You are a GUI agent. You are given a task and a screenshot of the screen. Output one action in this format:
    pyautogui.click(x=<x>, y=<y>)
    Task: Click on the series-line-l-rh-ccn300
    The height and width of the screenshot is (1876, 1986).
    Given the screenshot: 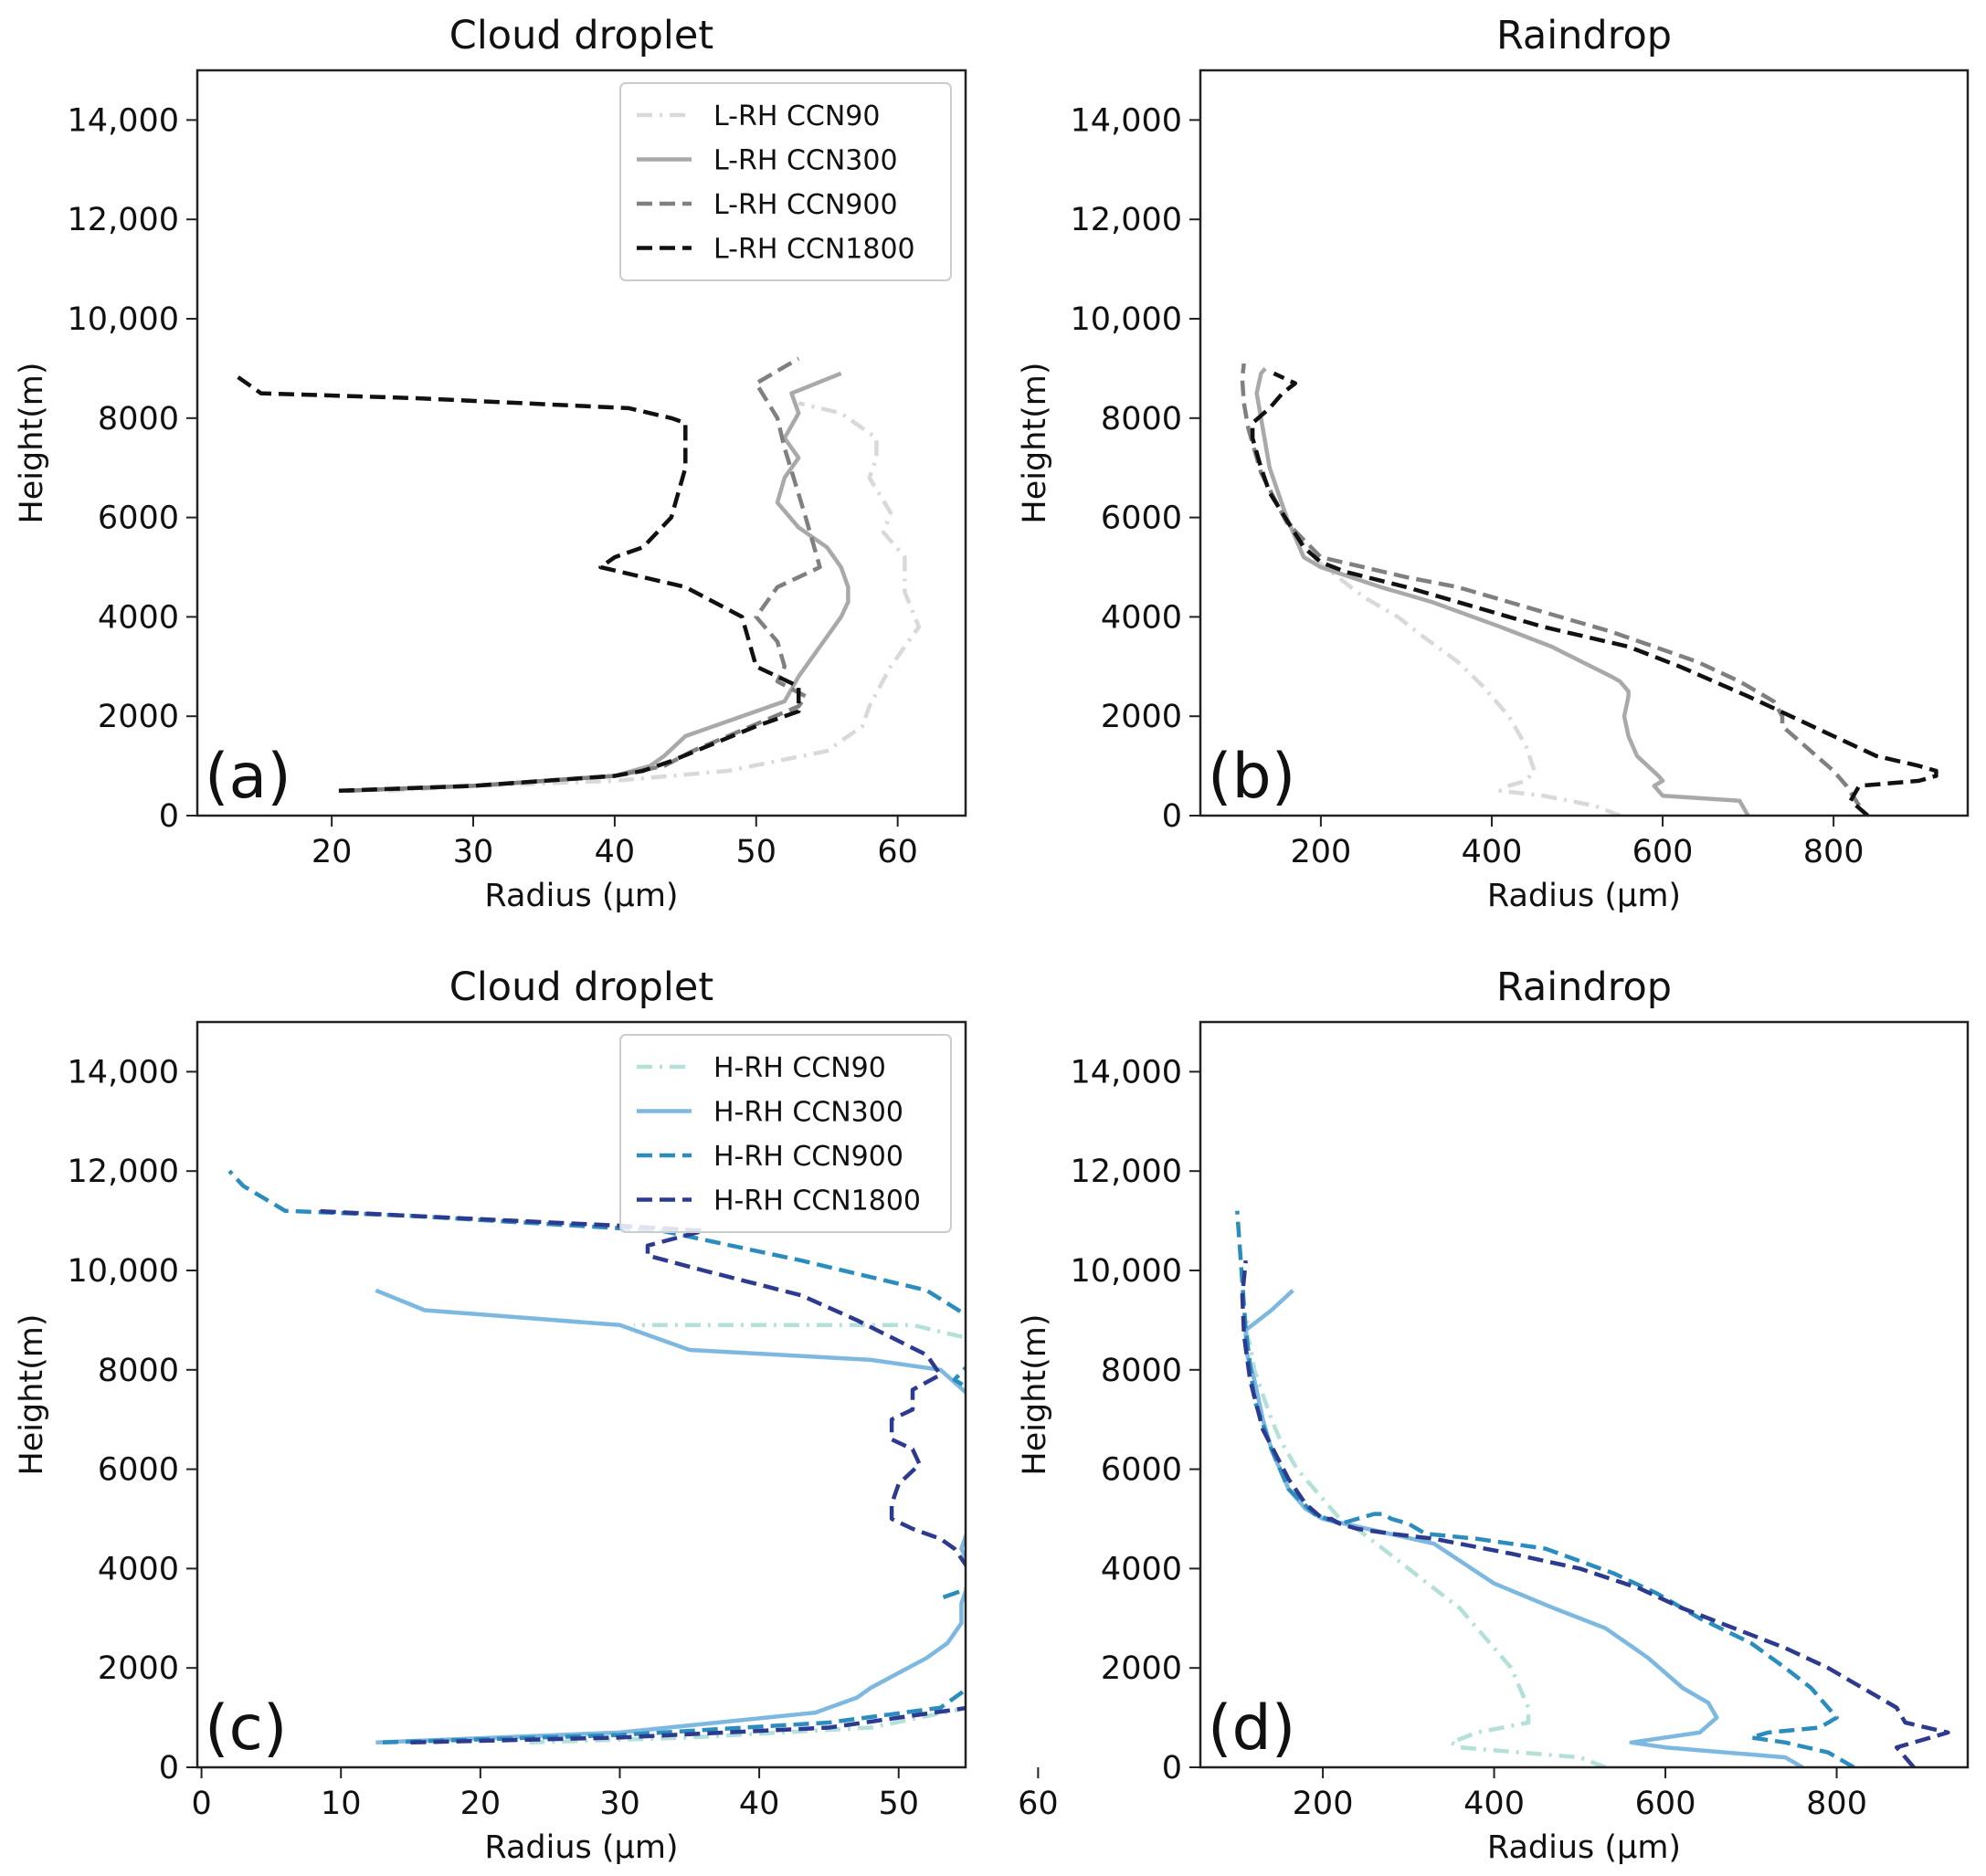 What is the action you would take?
    pyautogui.click(x=597, y=582)
    